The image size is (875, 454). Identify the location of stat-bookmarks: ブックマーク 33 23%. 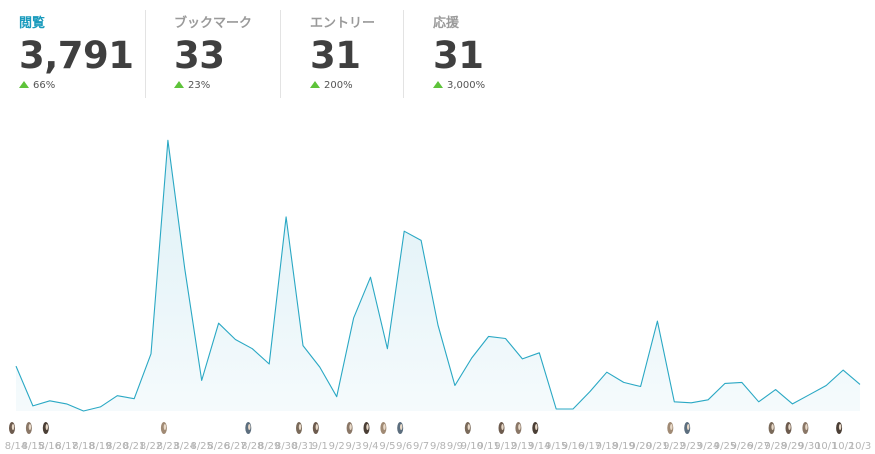
(212, 54).